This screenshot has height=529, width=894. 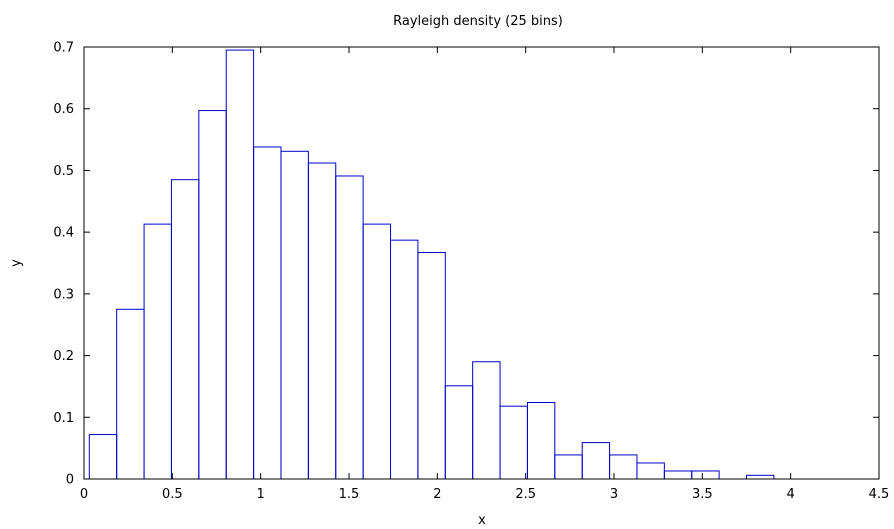 I want to click on x-tick-label: 1, so click(x=261, y=494).